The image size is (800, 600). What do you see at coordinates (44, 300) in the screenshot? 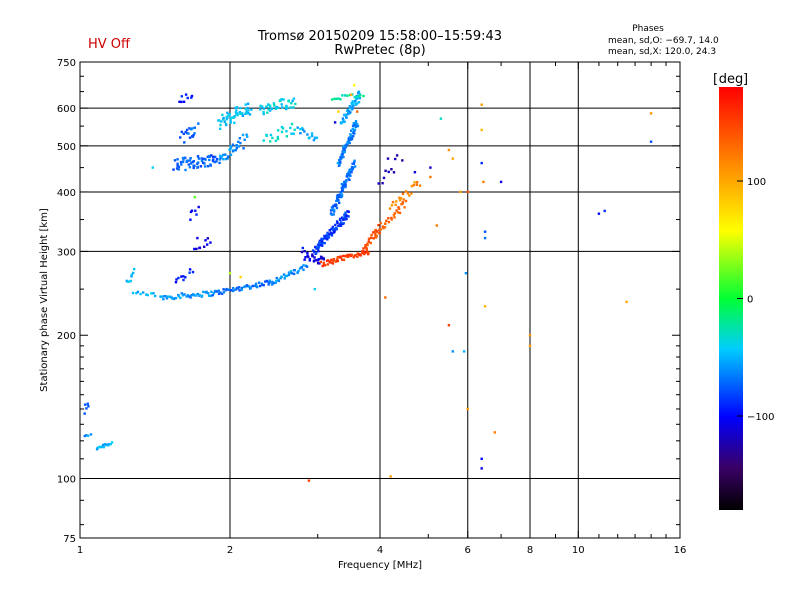
I see `y-axis-label: Stationary phase Virtual Height [km]` at bounding box center [44, 300].